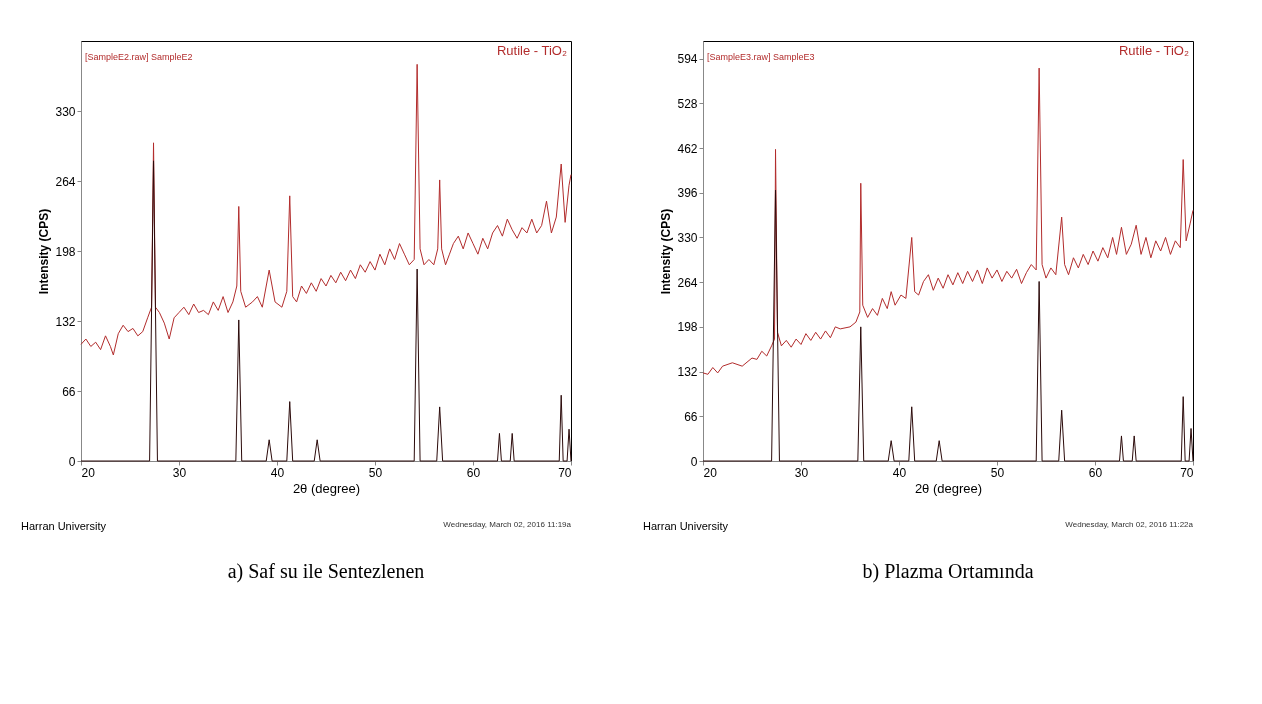 Image resolution: width=1262 pixels, height=704 pixels. What do you see at coordinates (761, 57) in the screenshot?
I see `text: [SampleE3.raw] SampleE3` at bounding box center [761, 57].